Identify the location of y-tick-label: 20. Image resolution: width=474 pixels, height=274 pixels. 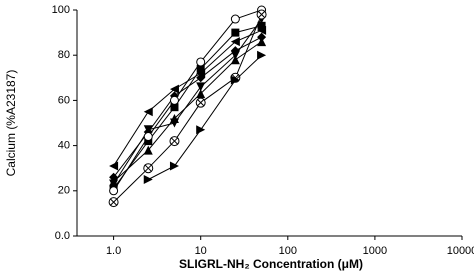
(64, 191).